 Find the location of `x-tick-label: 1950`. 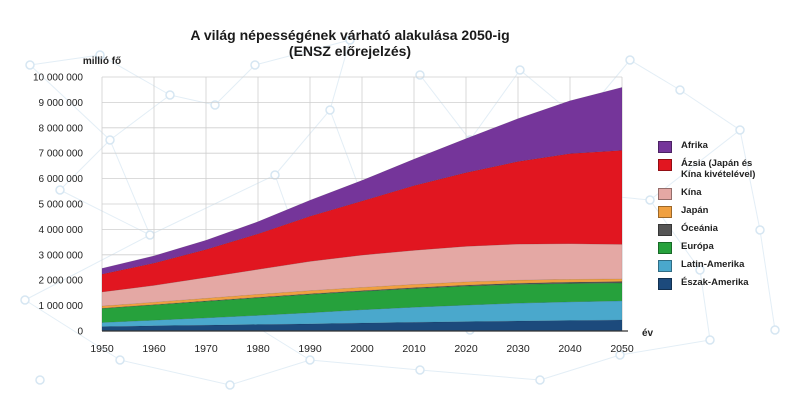

x-tick-label: 1950 is located at coordinates (102, 349).